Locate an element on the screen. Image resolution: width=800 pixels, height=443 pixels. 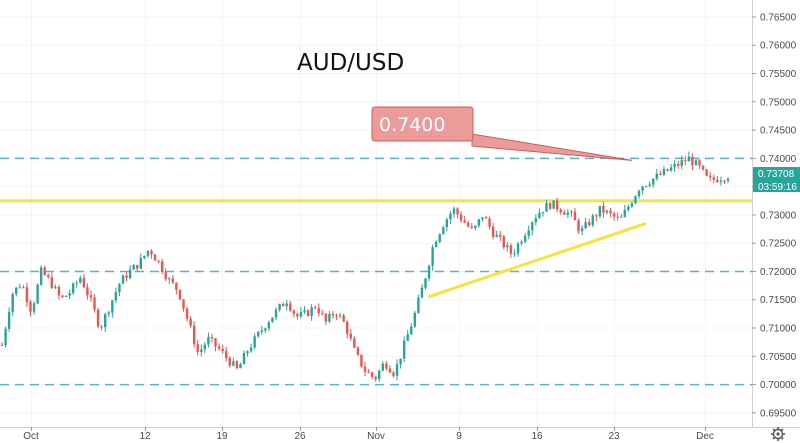
y-tick-label: 0.75000 is located at coordinates (778, 102).